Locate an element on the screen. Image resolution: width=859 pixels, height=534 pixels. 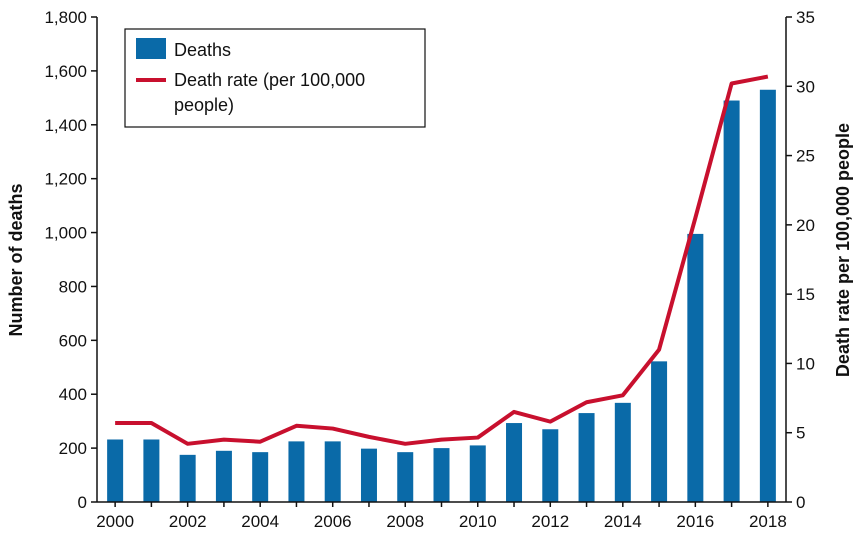
right-tick-label: 35 is located at coordinates (805, 17).